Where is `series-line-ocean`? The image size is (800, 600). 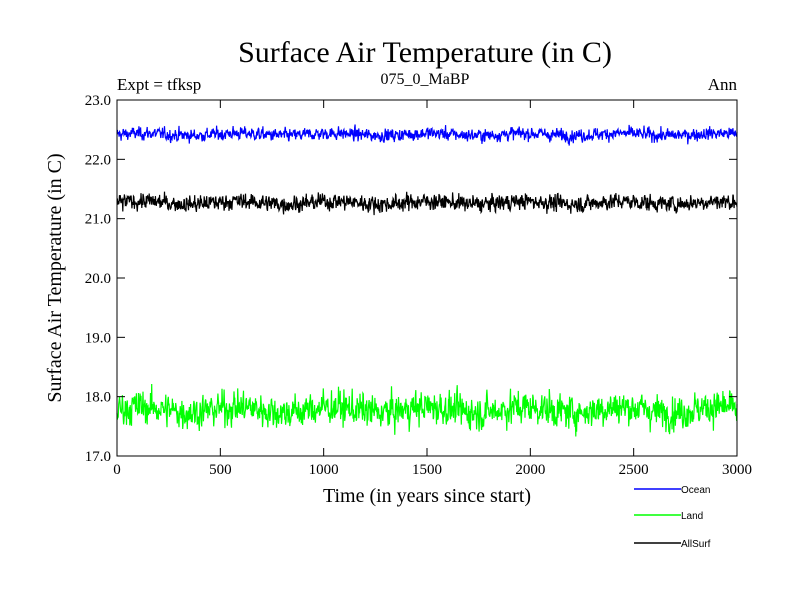 series-line-ocean is located at coordinates (427, 135).